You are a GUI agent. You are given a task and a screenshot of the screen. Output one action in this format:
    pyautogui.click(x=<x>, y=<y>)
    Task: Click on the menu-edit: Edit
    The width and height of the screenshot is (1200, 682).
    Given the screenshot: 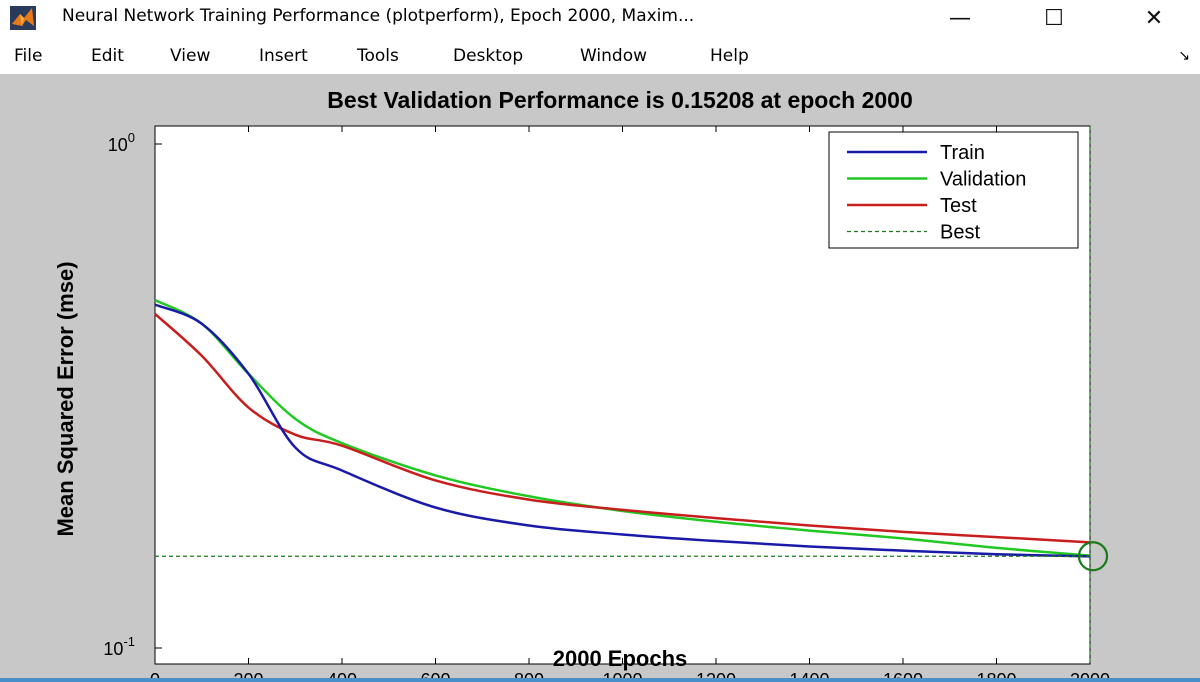 What is the action you would take?
    pyautogui.click(x=107, y=56)
    